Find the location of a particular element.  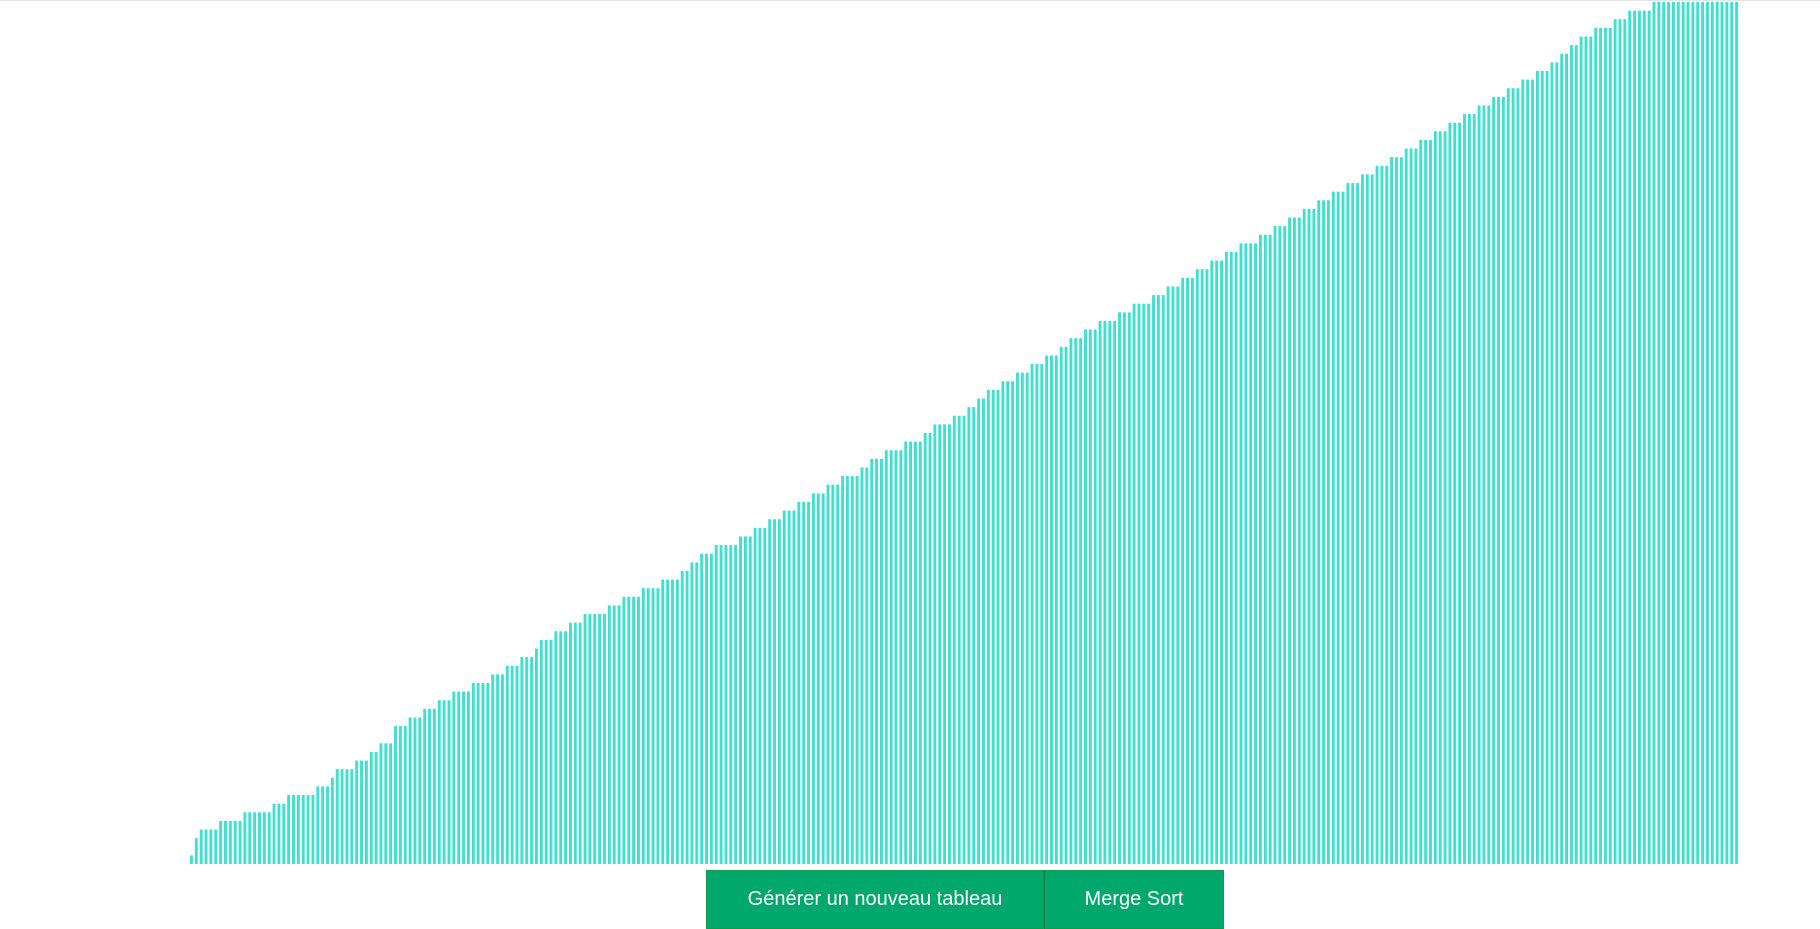

merge-sort-button: Merge Sort is located at coordinates (1134, 899).